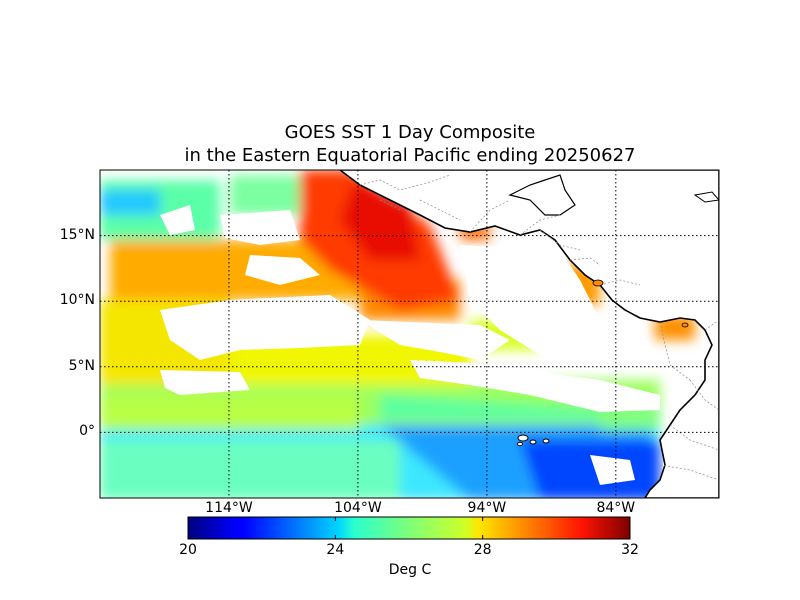 This screenshot has width=800, height=600. What do you see at coordinates (616, 508) in the screenshot?
I see `longitude-label: 84°W` at bounding box center [616, 508].